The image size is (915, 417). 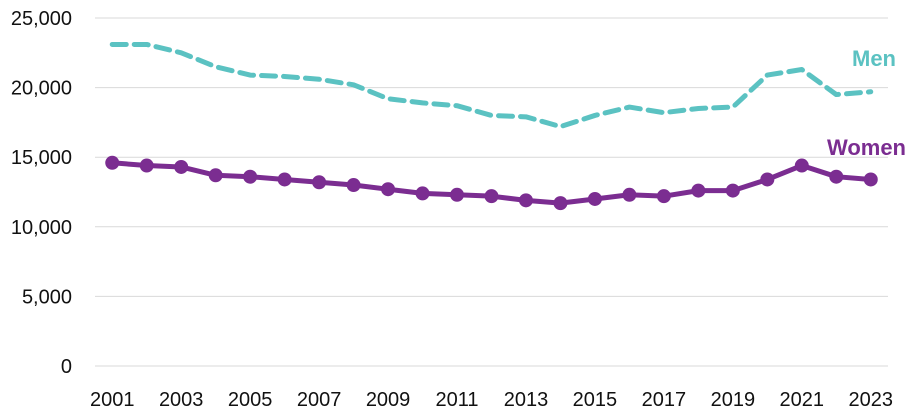 I want to click on x-tick-label: 2013, so click(x=526, y=400).